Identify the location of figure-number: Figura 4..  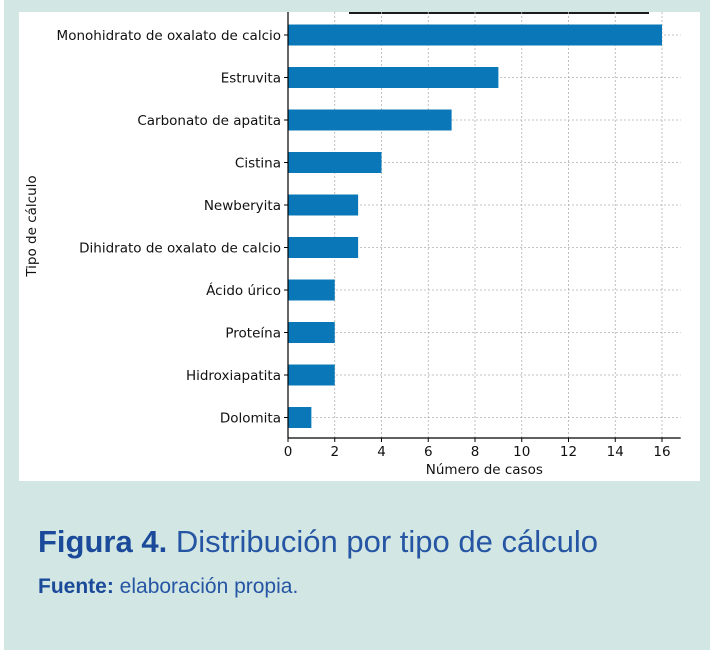
(103, 541).